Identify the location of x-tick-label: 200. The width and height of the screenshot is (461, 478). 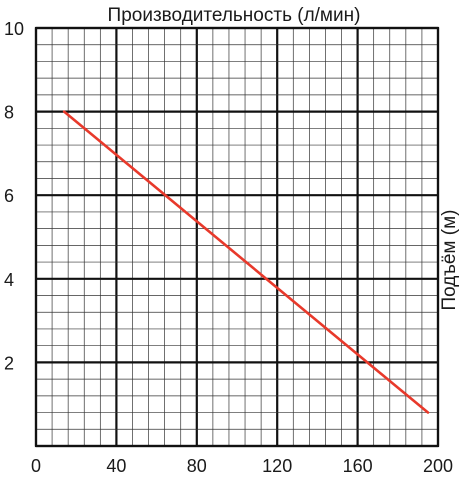
(438, 466).